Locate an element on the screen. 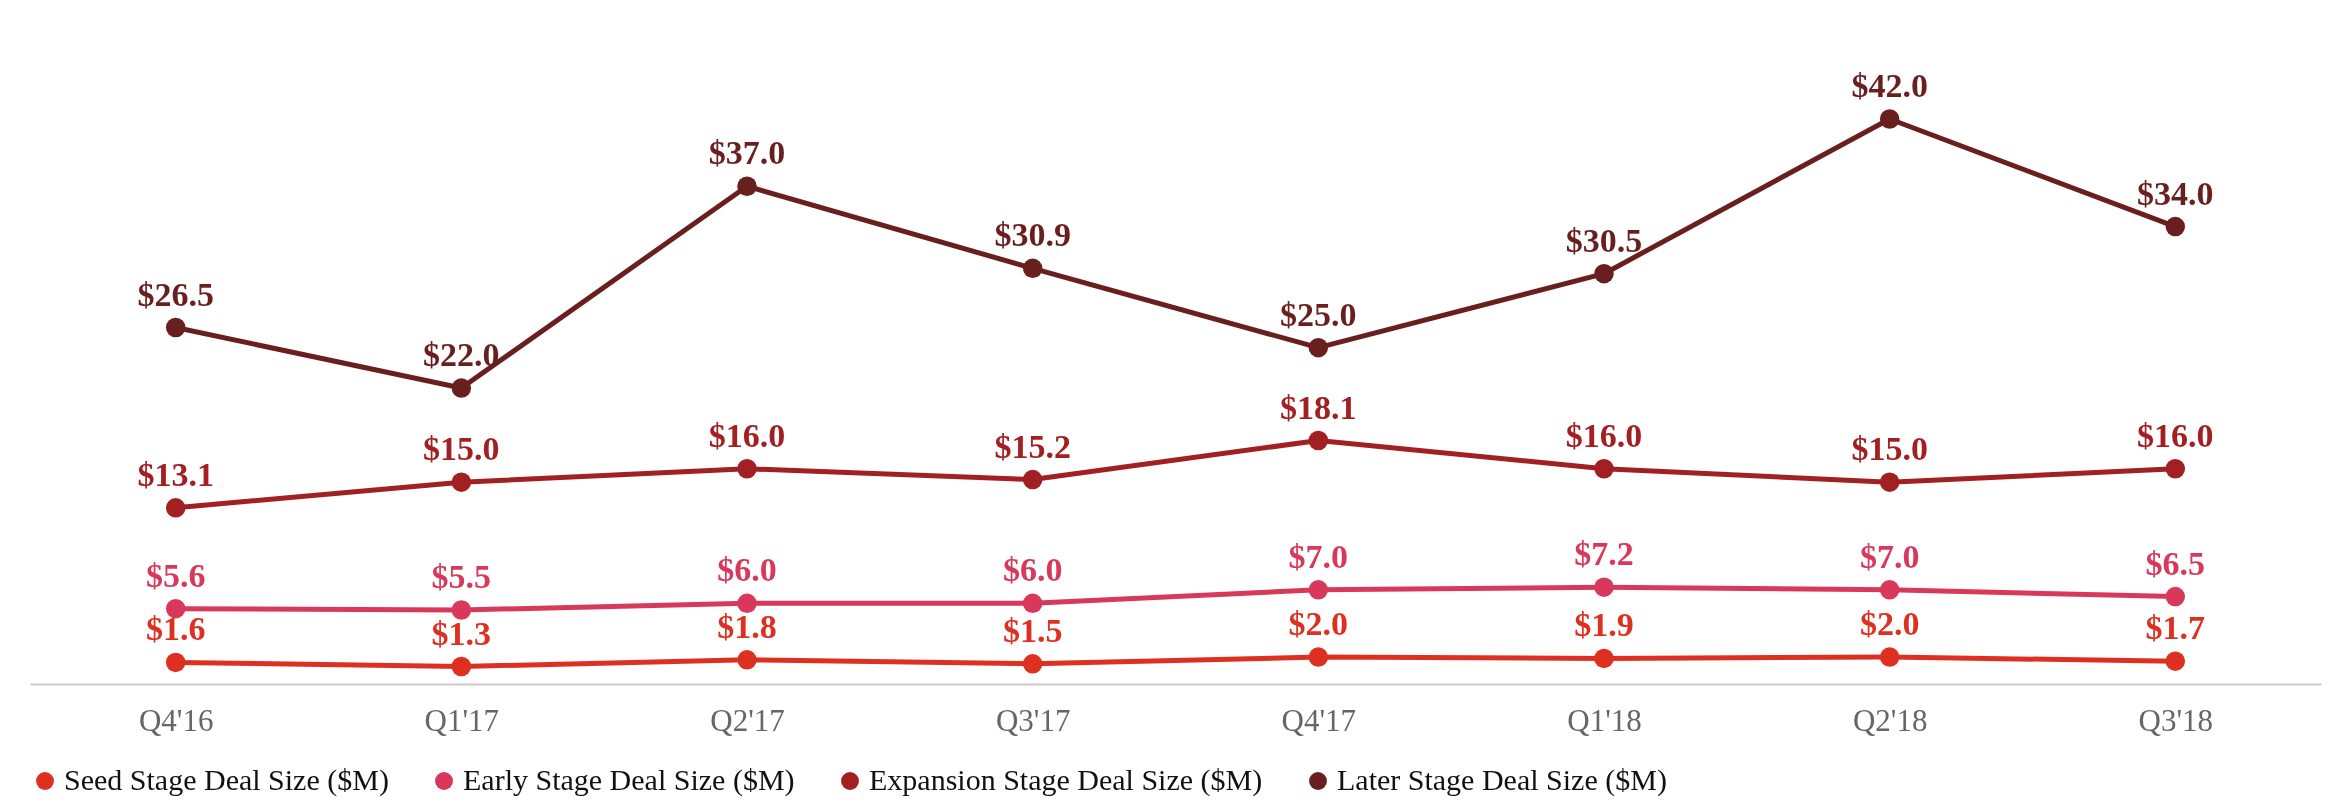 Image resolution: width=2351 pixels, height=802 pixels. data-label: $37.0 is located at coordinates (747, 153).